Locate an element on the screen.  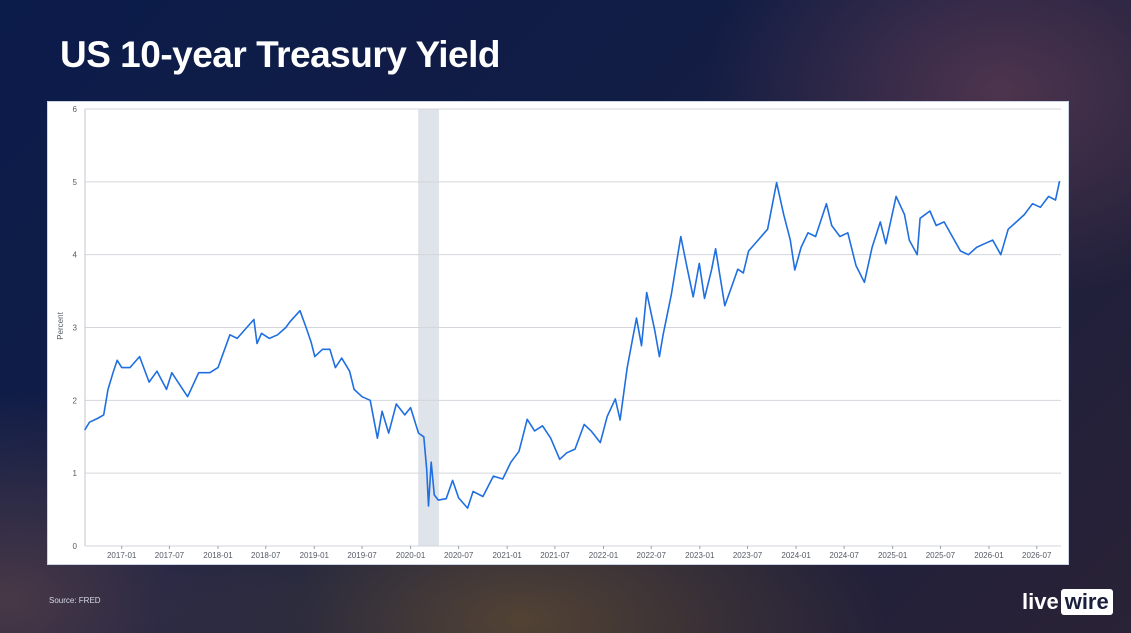
x-tick-label: 2020-01 is located at coordinates (411, 555).